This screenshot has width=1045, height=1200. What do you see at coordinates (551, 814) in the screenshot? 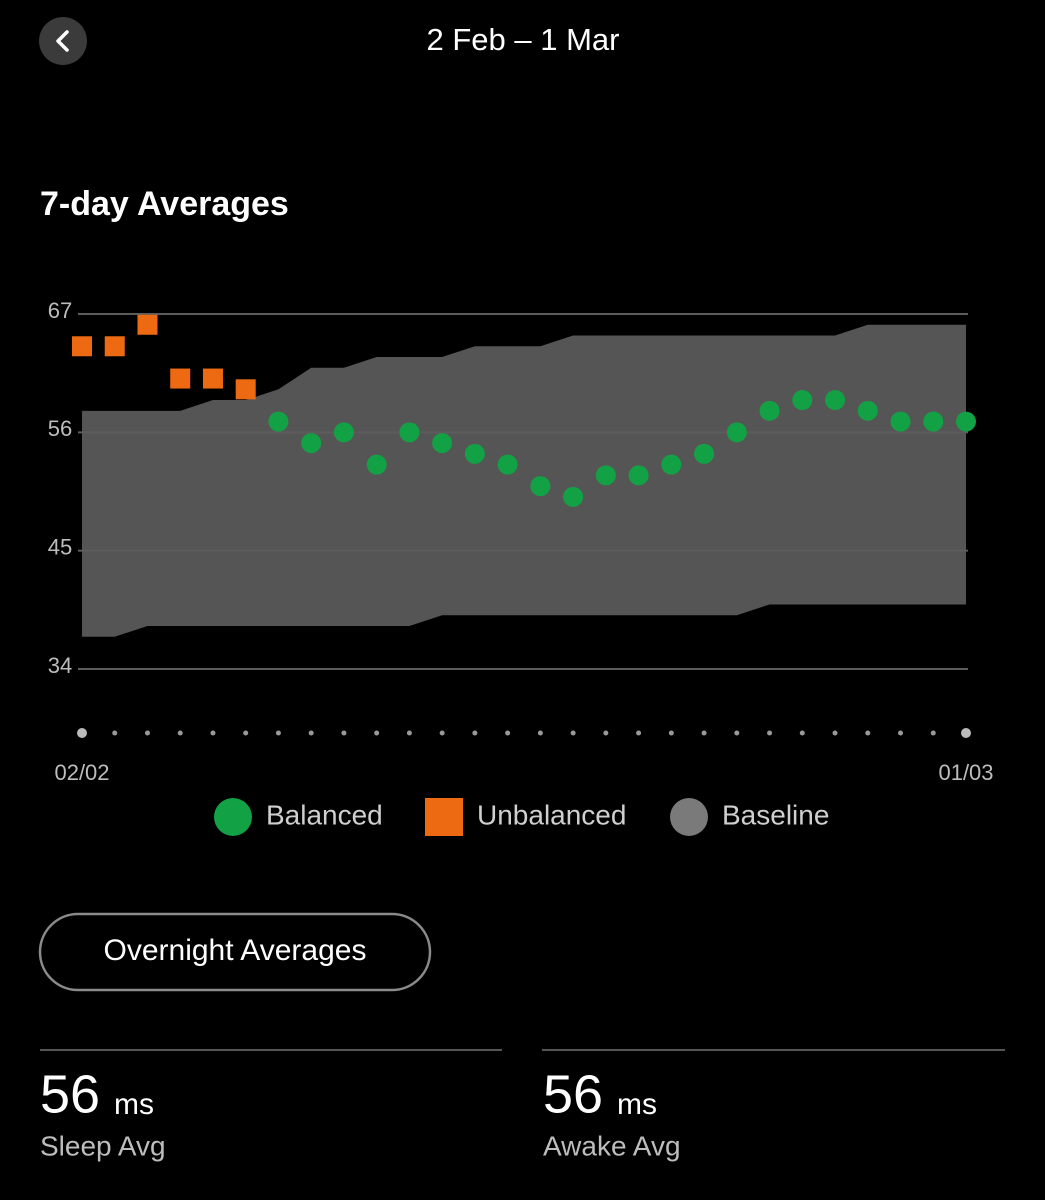
I see `legend-label: Unbalanced` at bounding box center [551, 814].